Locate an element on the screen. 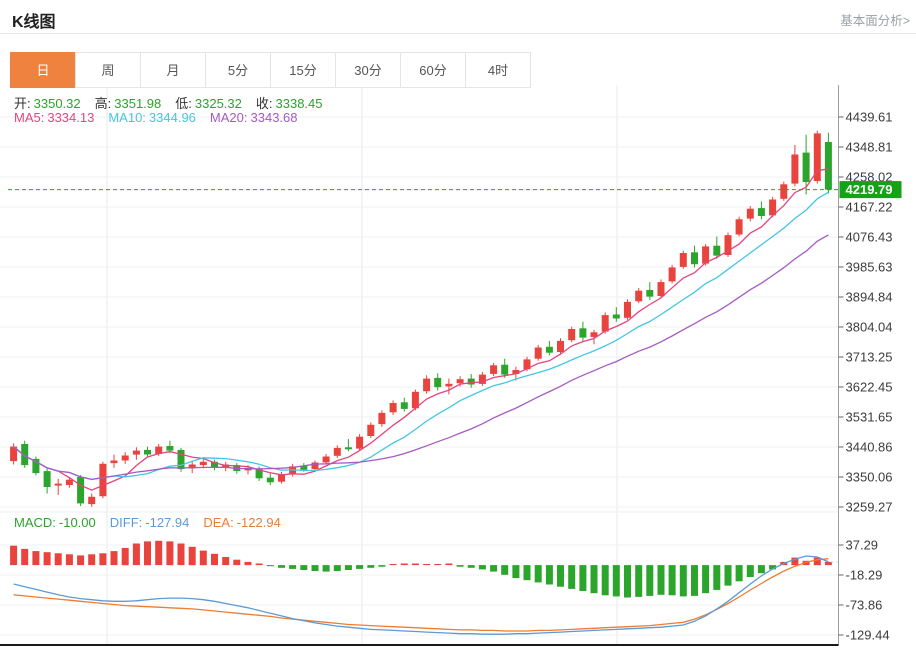 The image size is (916, 648). tab-60分: 60分 is located at coordinates (433, 70).